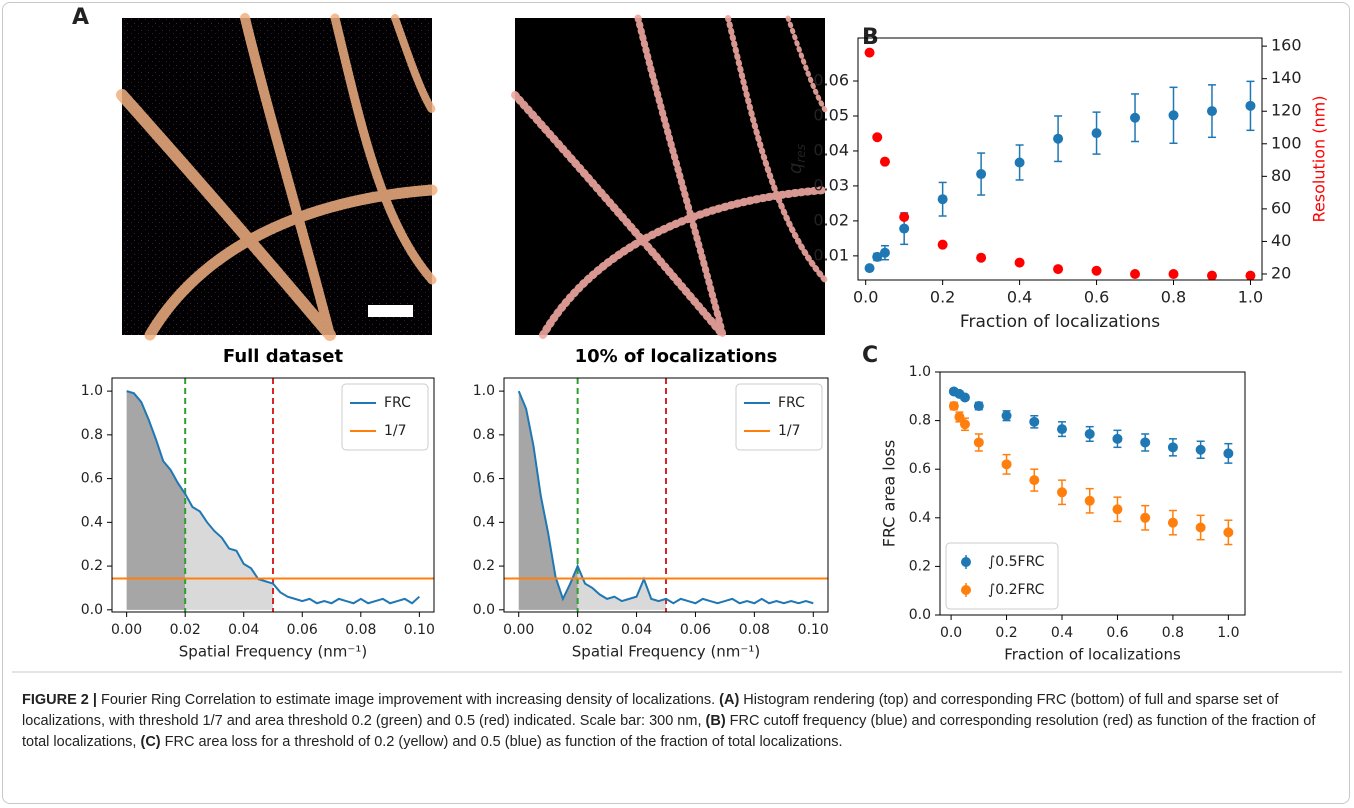  What do you see at coordinates (390, 311) in the screenshot?
I see `scale-bar` at bounding box center [390, 311].